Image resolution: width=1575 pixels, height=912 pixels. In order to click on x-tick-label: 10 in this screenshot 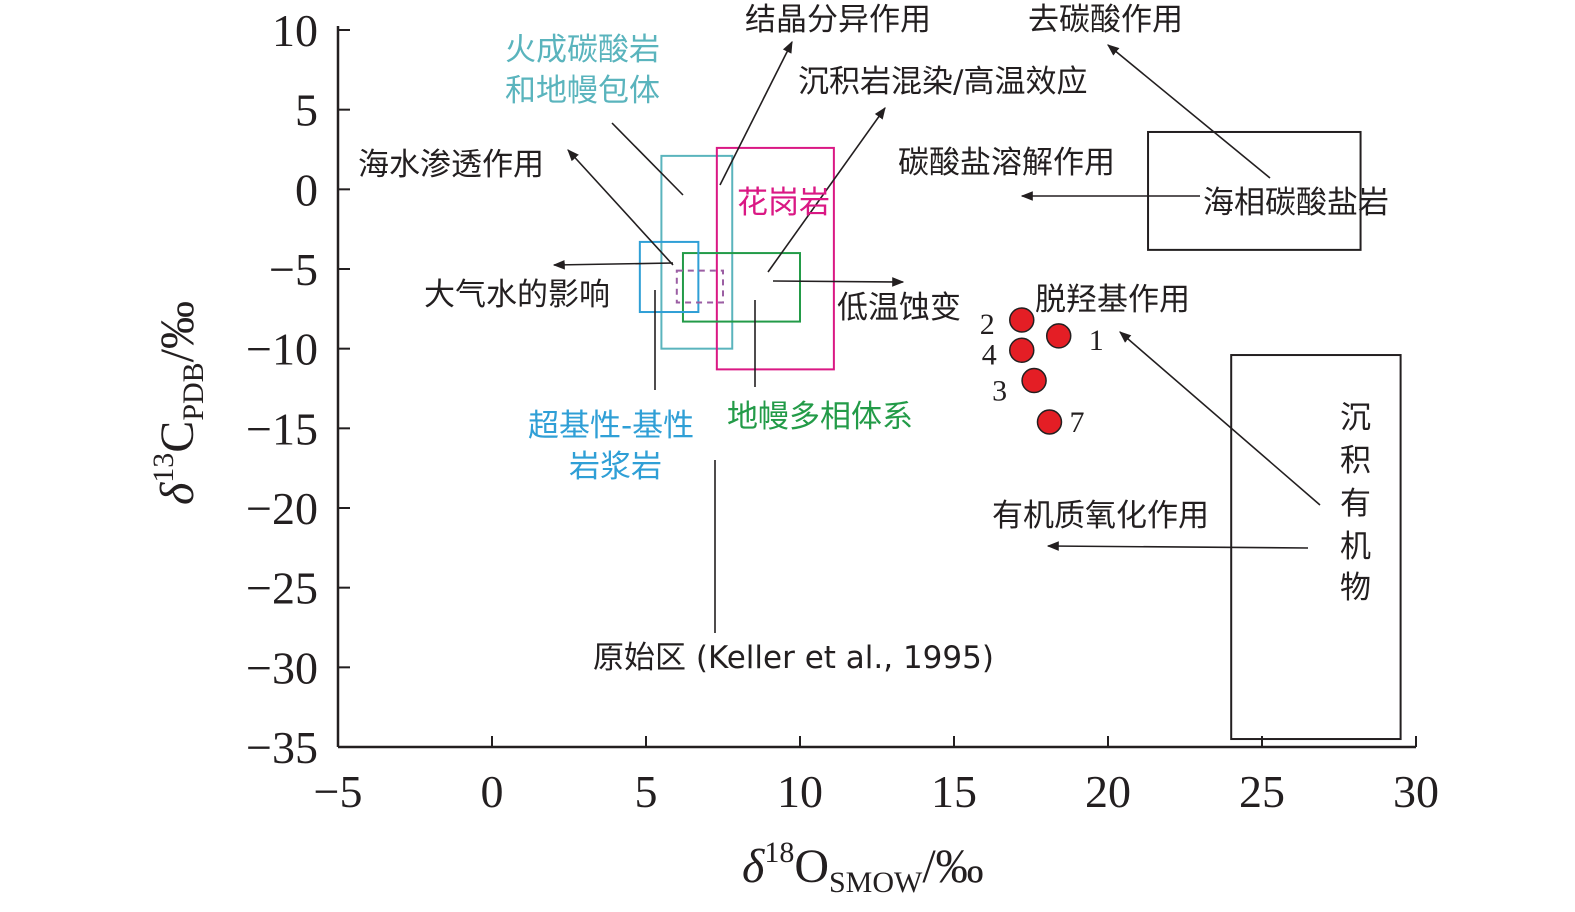, I will do `click(800, 791)`.